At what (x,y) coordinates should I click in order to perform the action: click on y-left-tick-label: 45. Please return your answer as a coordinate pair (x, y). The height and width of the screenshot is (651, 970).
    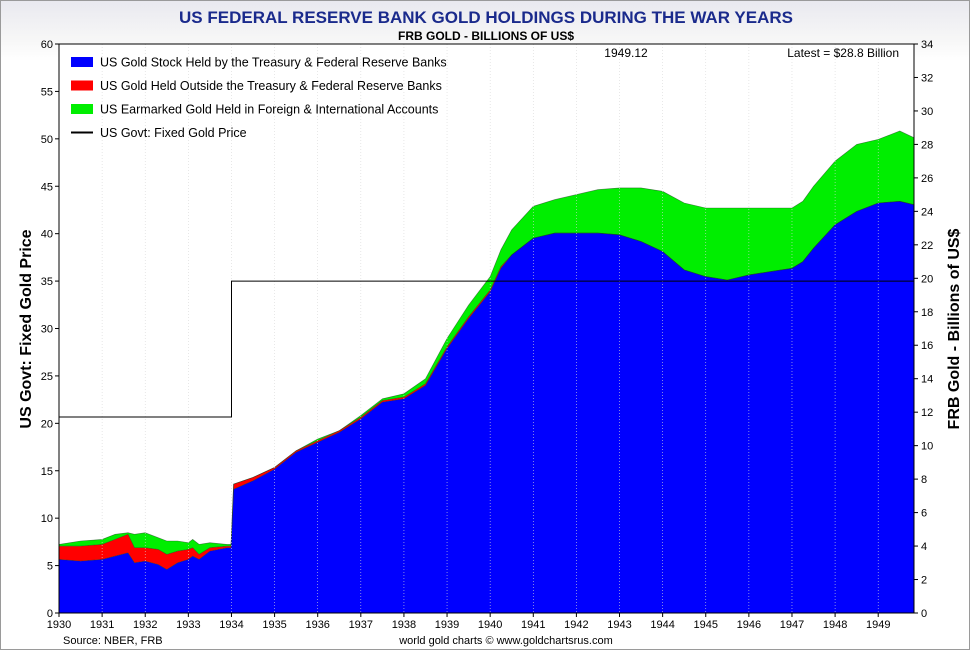
    Looking at the image, I should click on (47, 187).